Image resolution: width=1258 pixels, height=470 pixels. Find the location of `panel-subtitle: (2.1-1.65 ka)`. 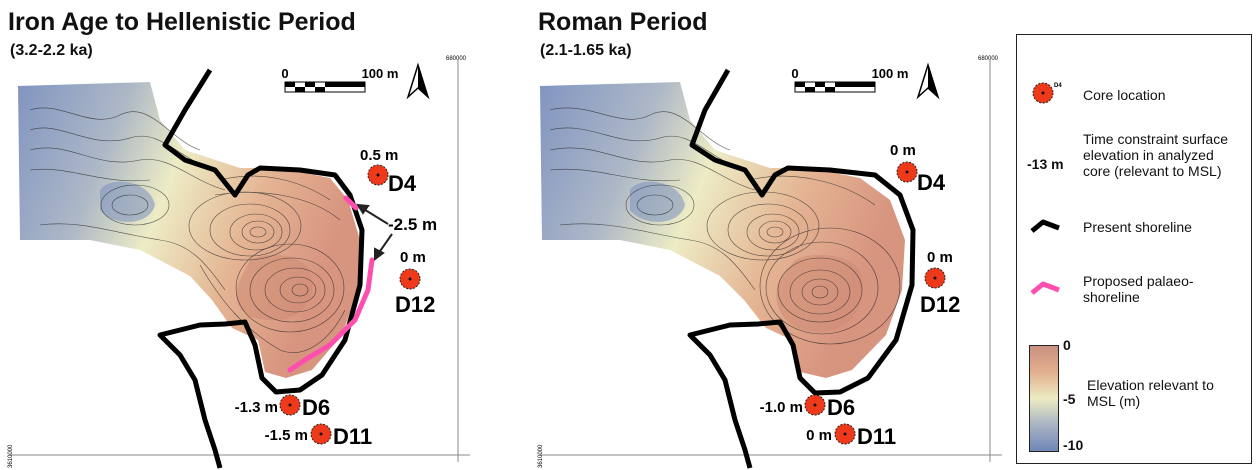

panel-subtitle: (2.1-1.65 ka) is located at coordinates (586, 50).